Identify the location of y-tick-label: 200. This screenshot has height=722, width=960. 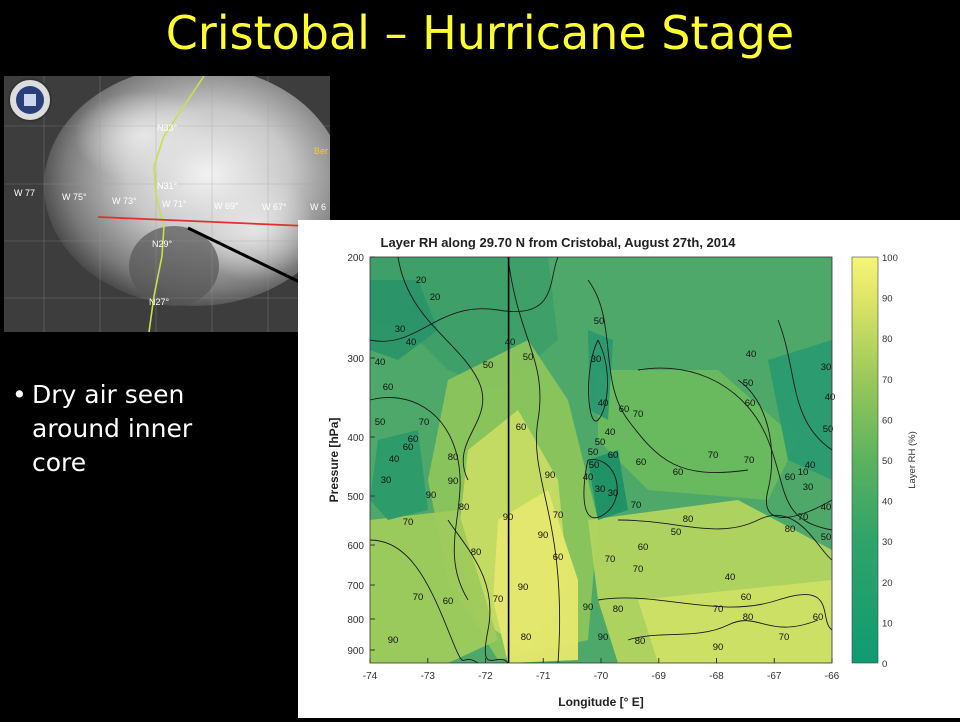
(355, 258).